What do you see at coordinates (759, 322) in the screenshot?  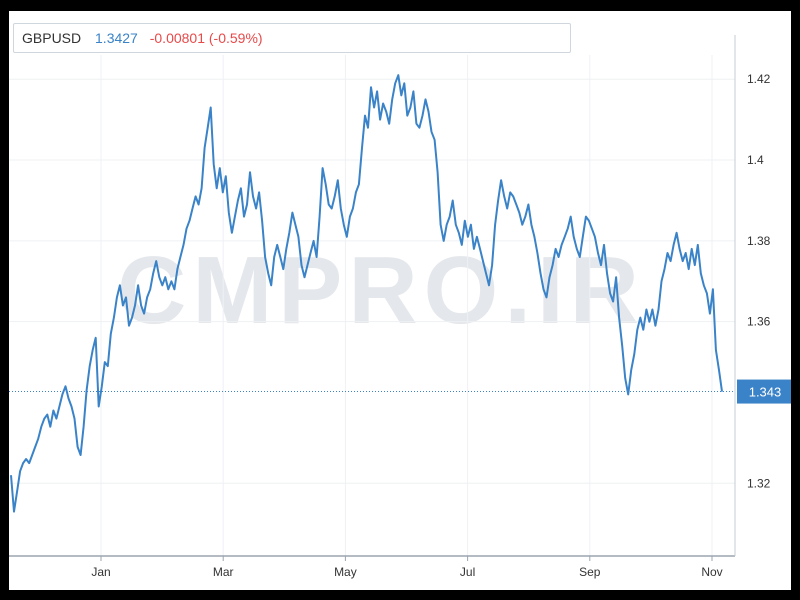 I see `y-tick-label: 1.36` at bounding box center [759, 322].